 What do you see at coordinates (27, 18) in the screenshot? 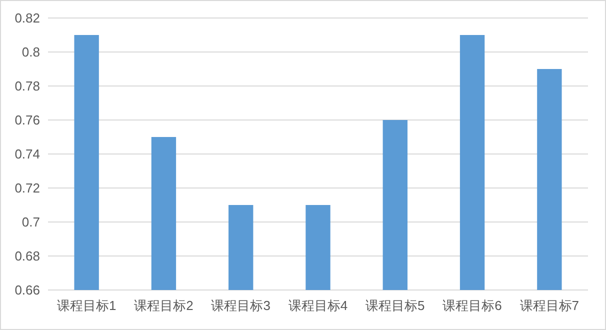
I see `y-tick-label: 0.82` at bounding box center [27, 18].